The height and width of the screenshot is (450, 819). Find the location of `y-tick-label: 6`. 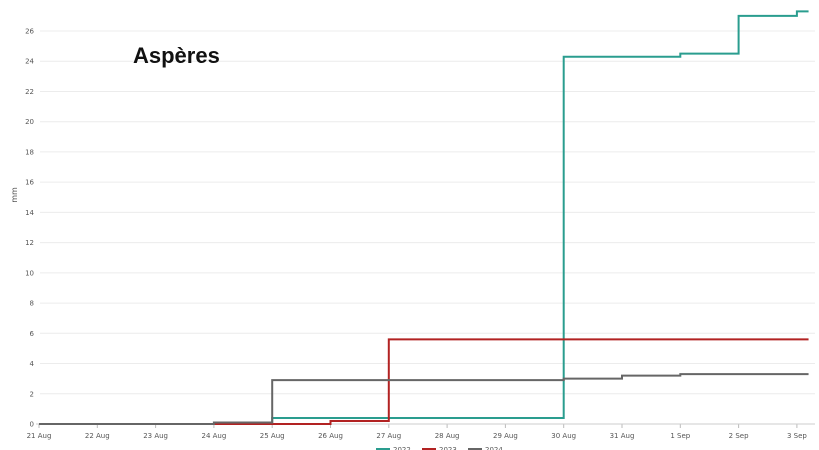

y-tick-label: 6 is located at coordinates (32, 334).